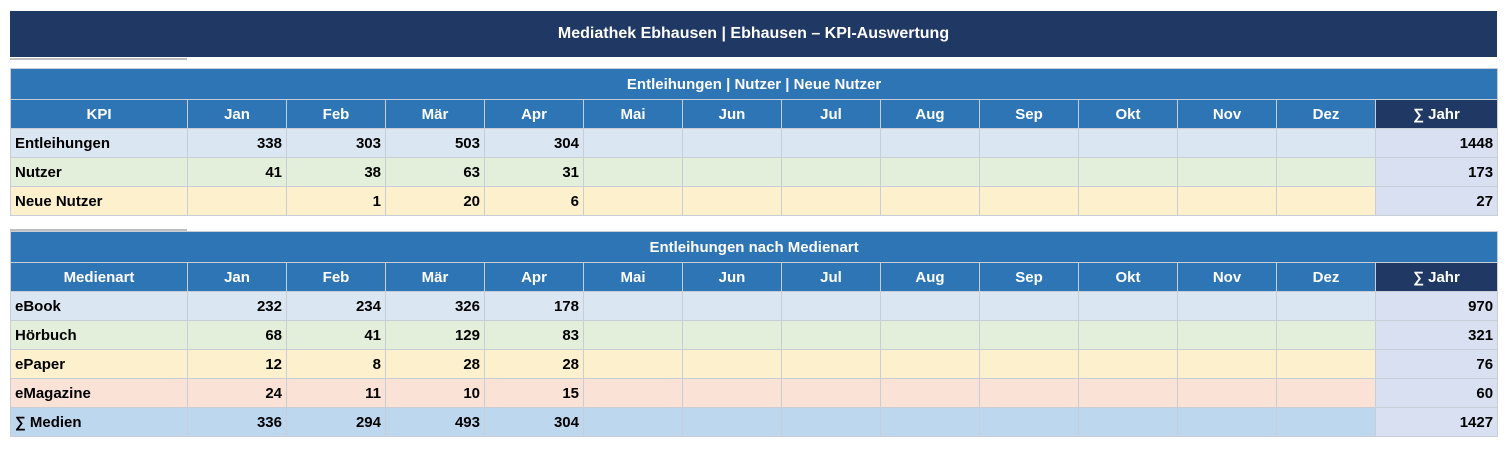 Image resolution: width=1507 pixels, height=455 pixels. Describe the element at coordinates (831, 114) in the screenshot. I see `column-header-month: Jul` at that location.